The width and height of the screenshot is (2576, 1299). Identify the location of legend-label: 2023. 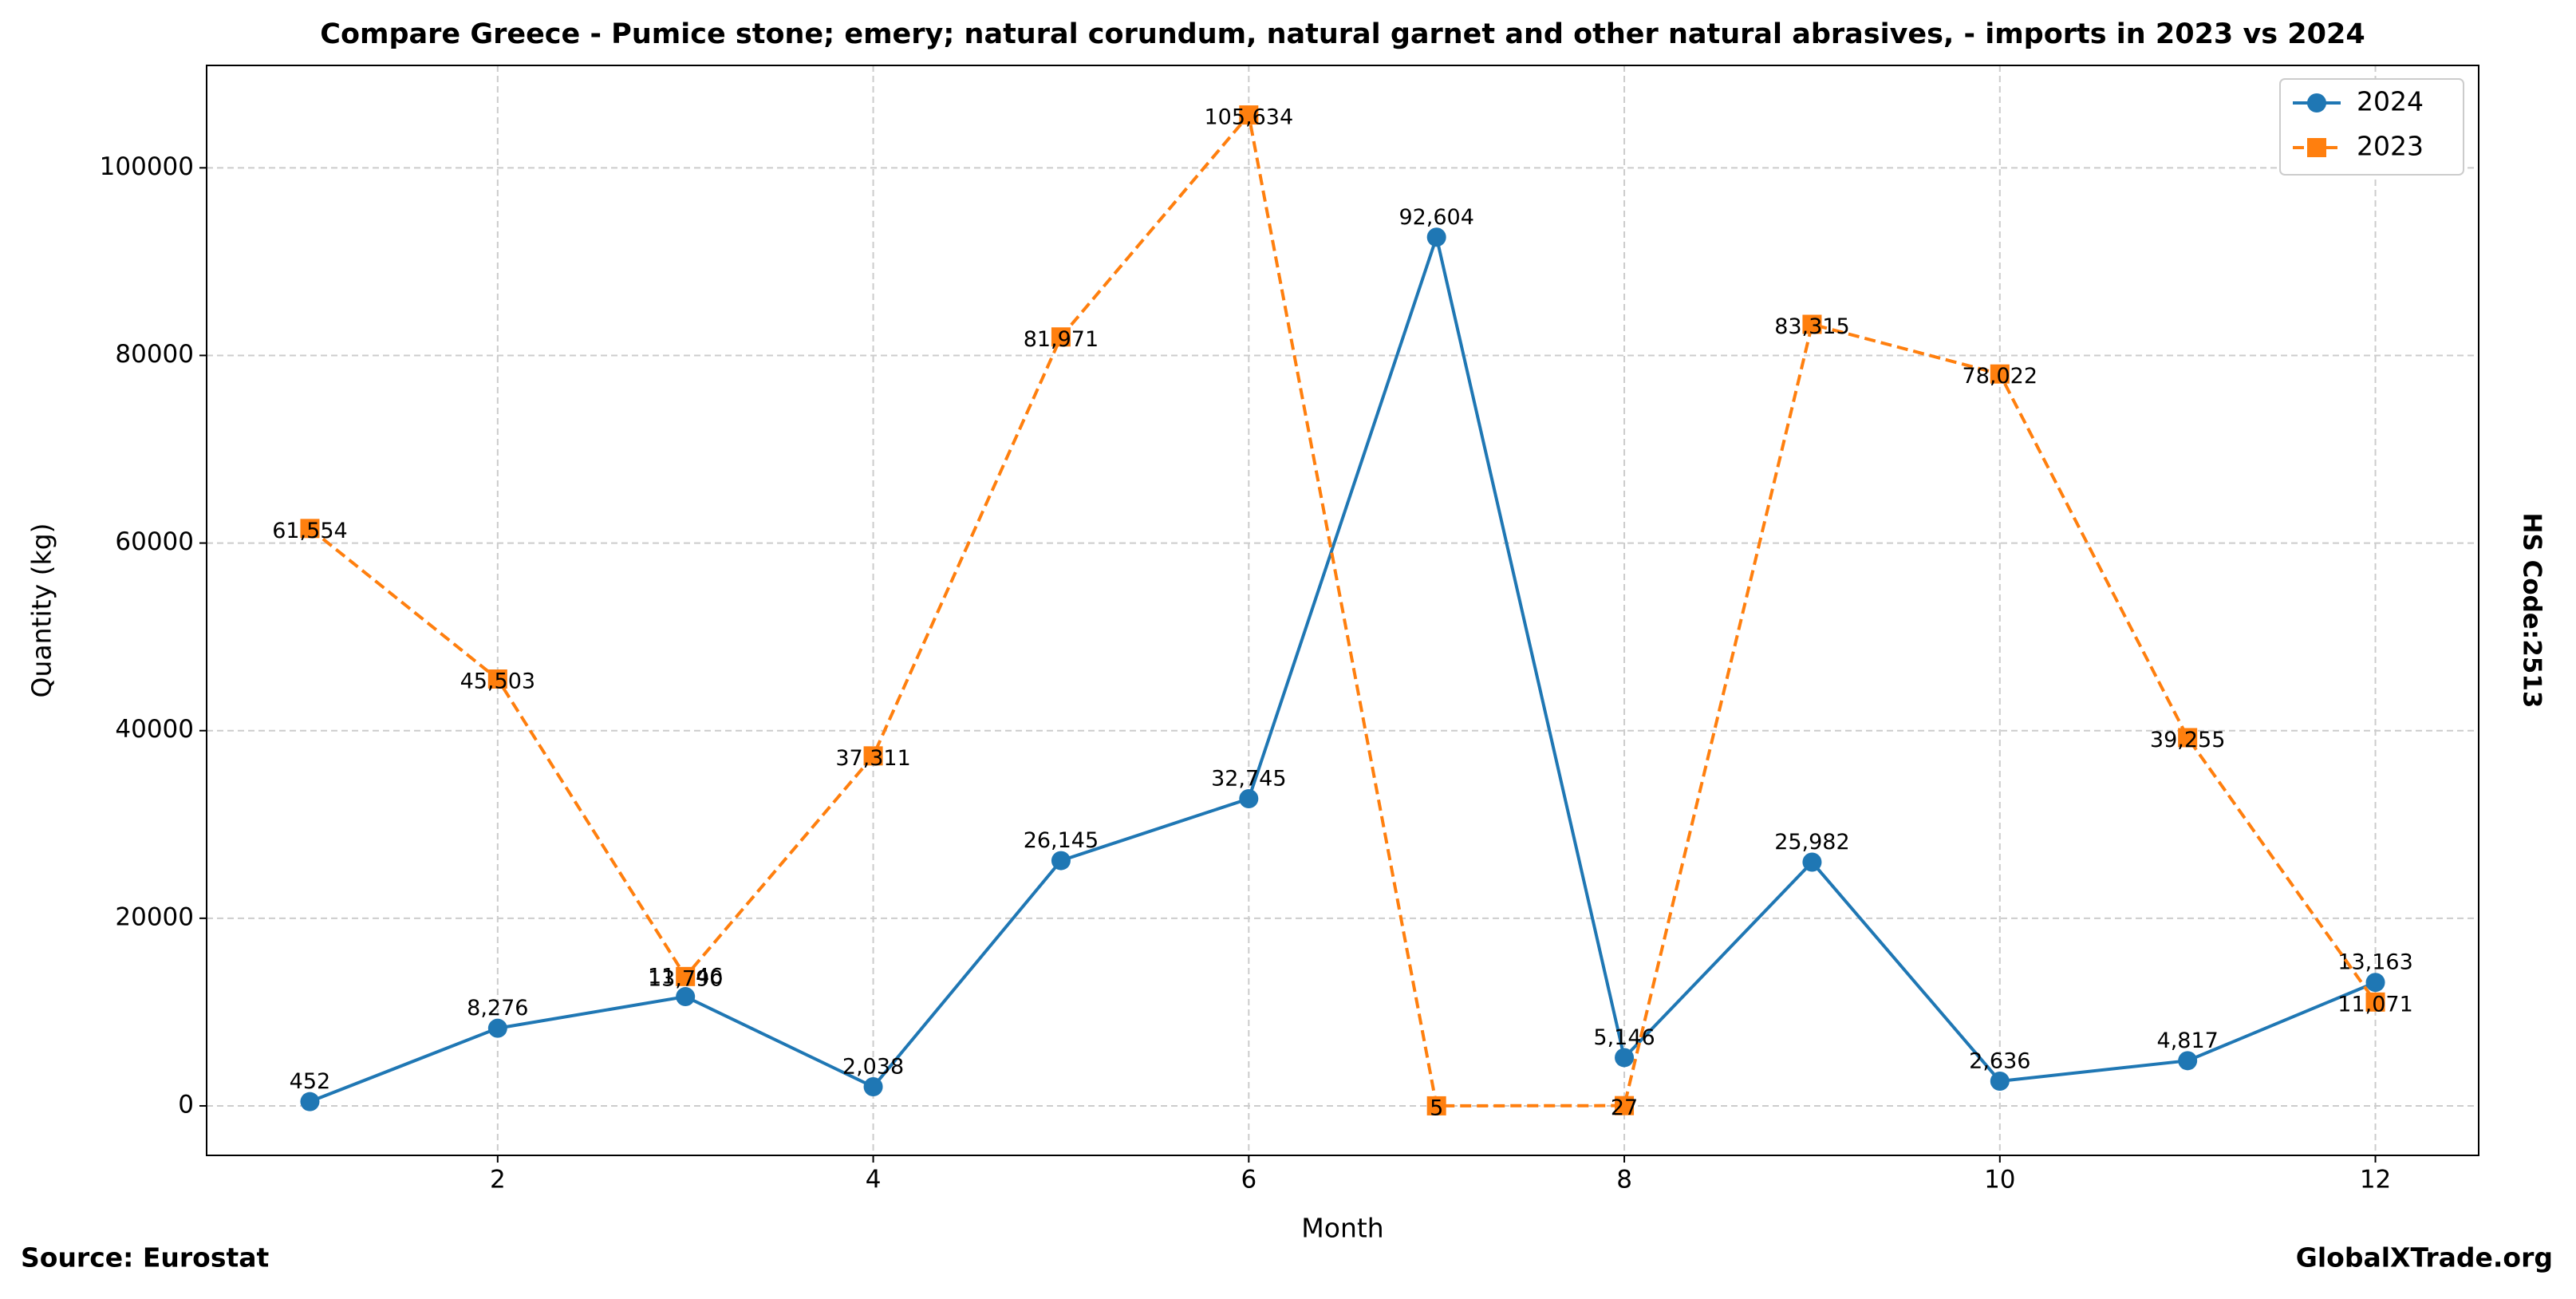
(2390, 146).